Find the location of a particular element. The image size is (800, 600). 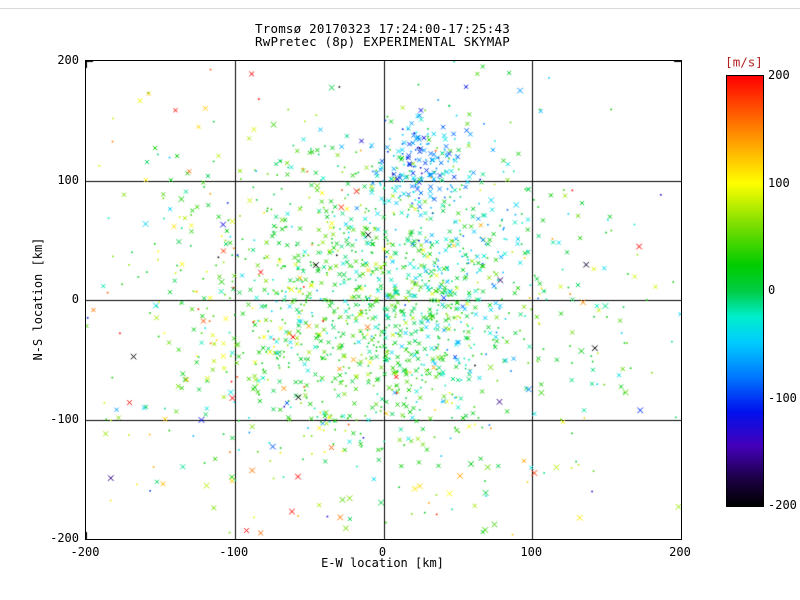

colorbar is located at coordinates (745, 291).